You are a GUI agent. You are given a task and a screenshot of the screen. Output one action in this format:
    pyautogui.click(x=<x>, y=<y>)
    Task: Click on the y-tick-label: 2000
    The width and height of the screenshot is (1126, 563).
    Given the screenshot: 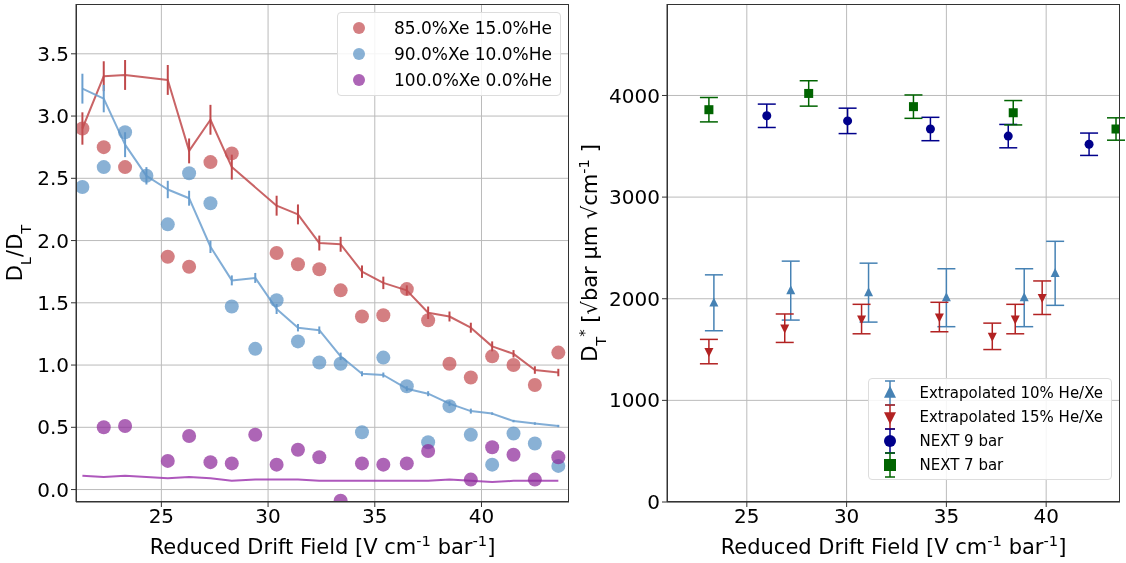 What is the action you would take?
    pyautogui.click(x=634, y=298)
    